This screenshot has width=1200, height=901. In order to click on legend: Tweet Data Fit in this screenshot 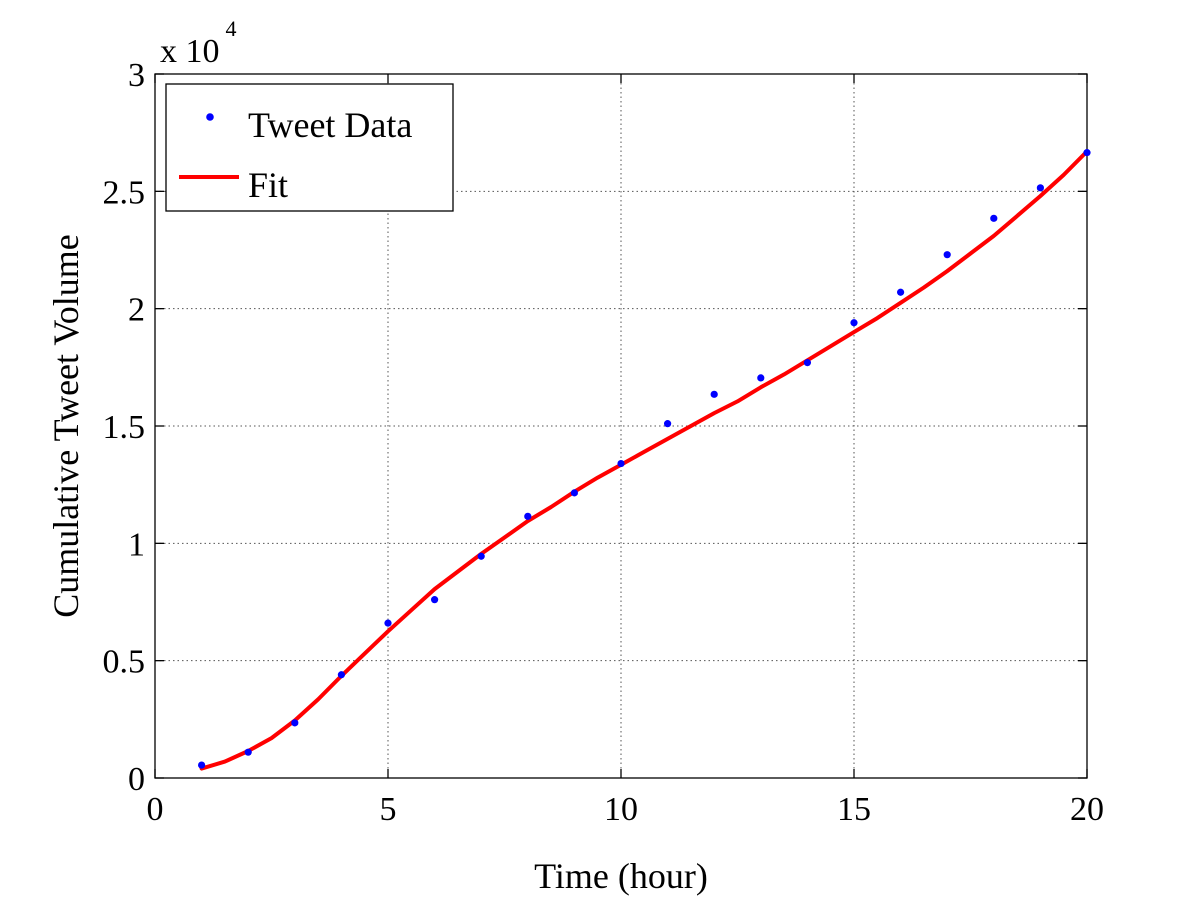, I will do `click(309, 147)`.